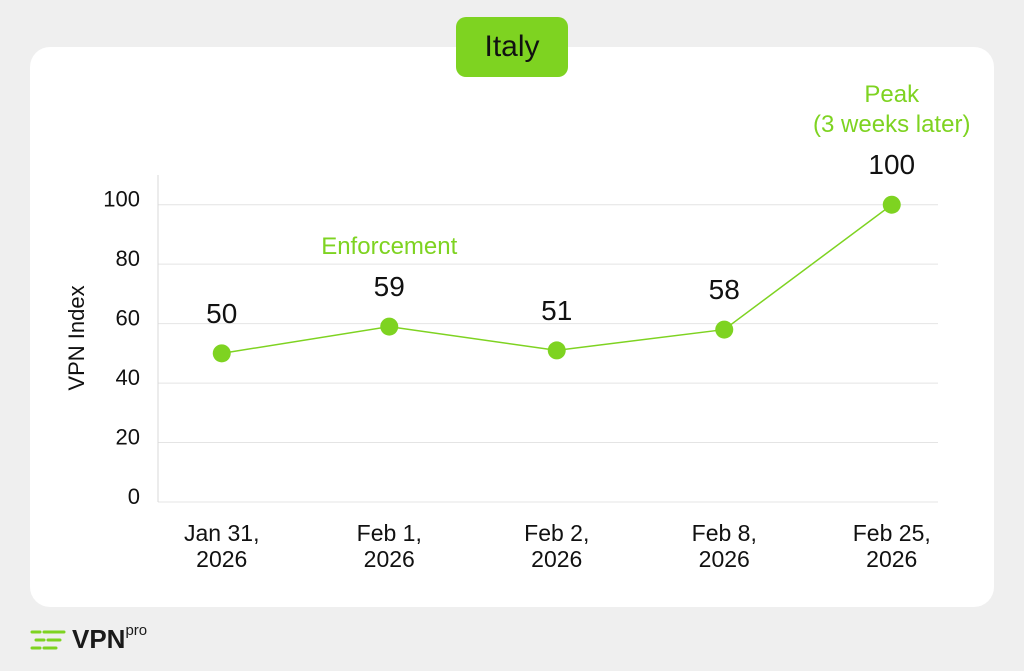 Image resolution: width=1024 pixels, height=671 pixels. Describe the element at coordinates (389, 546) in the screenshot. I see `x-tick-label: Feb 1, 2026` at that location.